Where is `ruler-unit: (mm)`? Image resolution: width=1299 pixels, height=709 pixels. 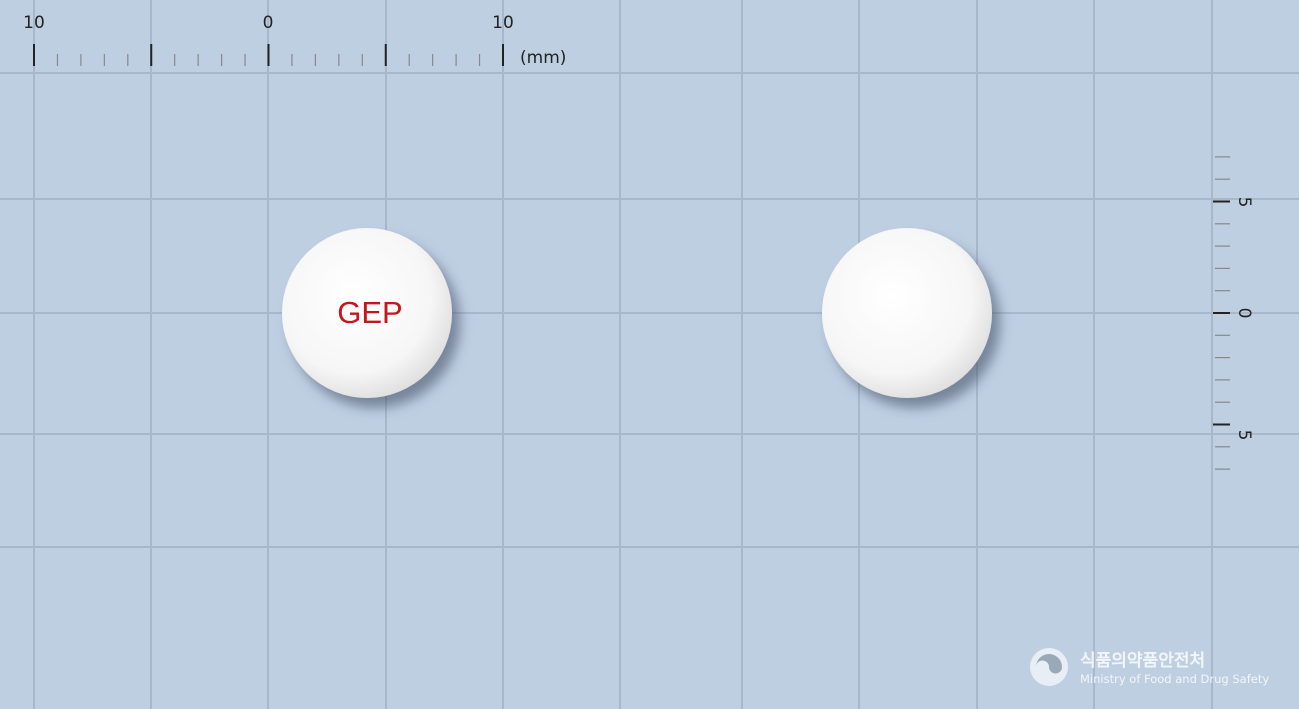
ruler-unit: (mm) is located at coordinates (543, 58).